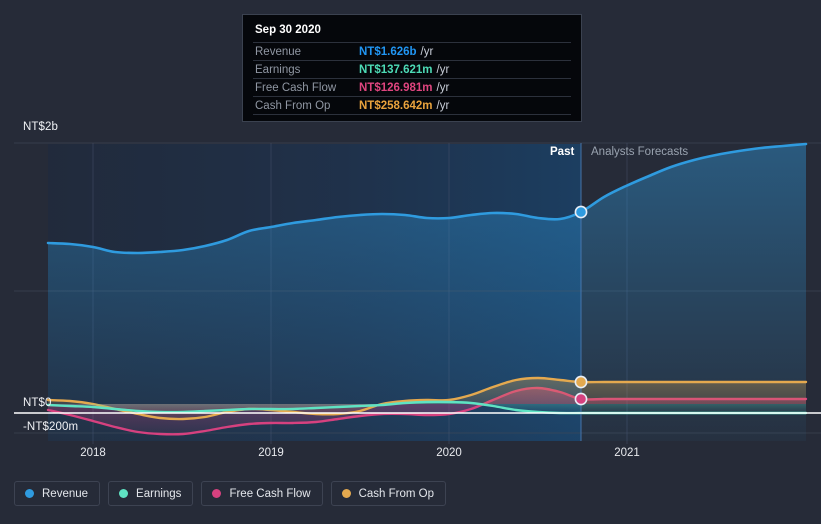 The height and width of the screenshot is (524, 821). I want to click on x-axis-tick-2020: 2020, so click(449, 453).